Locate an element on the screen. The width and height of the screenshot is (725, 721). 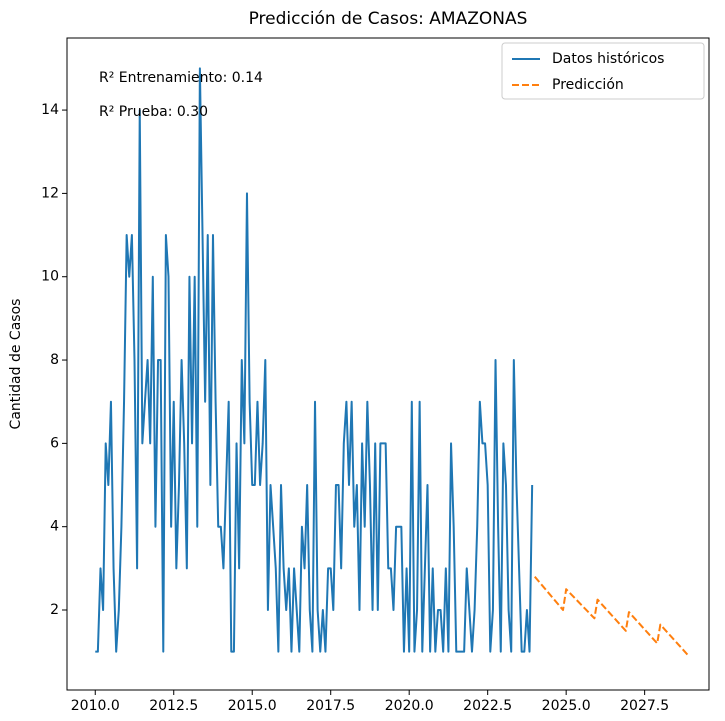
legend-label: Datos históricos is located at coordinates (608, 59).